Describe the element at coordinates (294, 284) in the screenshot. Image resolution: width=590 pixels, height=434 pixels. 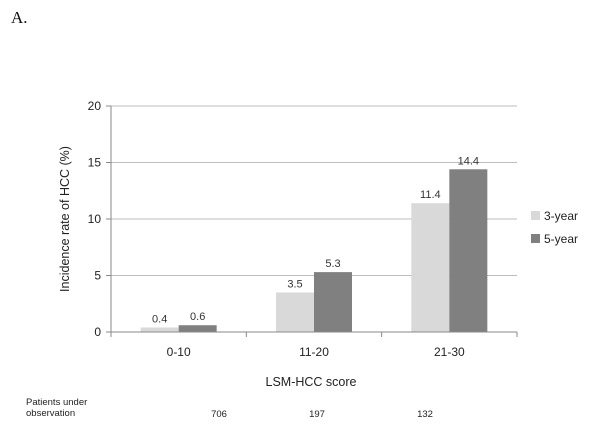
I see `data-label-3-year-11-20: 3.5` at that location.